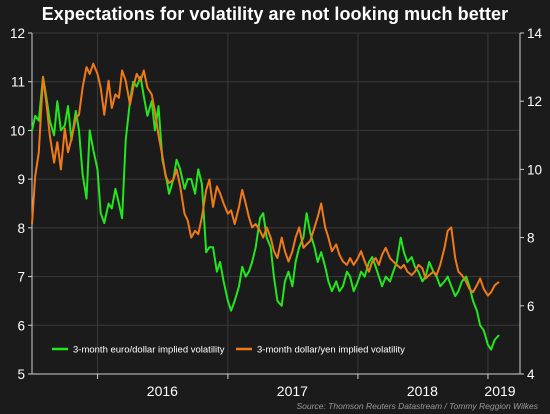 Image resolution: width=550 pixels, height=414 pixels. Describe the element at coordinates (21, 179) in the screenshot. I see `left-tick-label: 9` at that location.